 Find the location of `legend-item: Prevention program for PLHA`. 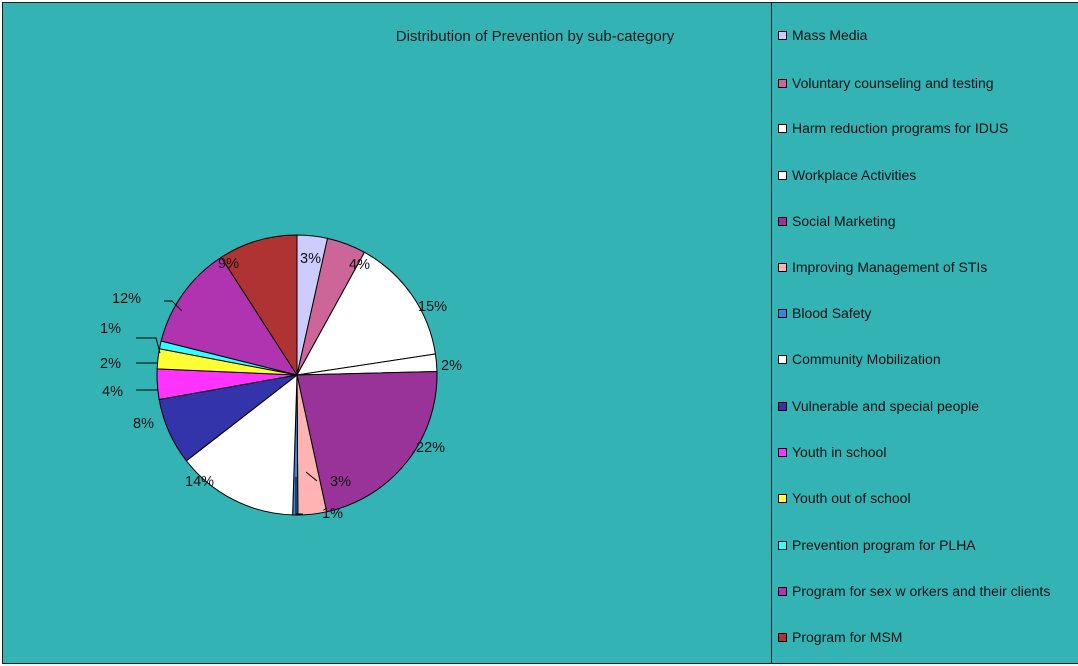

legend-item: Prevention program for PLHA is located at coordinates (926, 545).